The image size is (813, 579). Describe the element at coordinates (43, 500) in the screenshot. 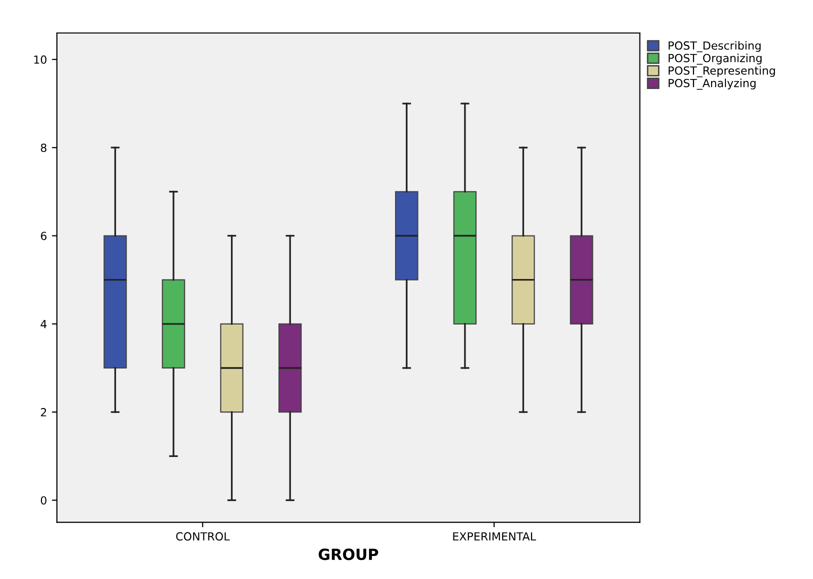

I see `y-tick-label: 0` at that location.